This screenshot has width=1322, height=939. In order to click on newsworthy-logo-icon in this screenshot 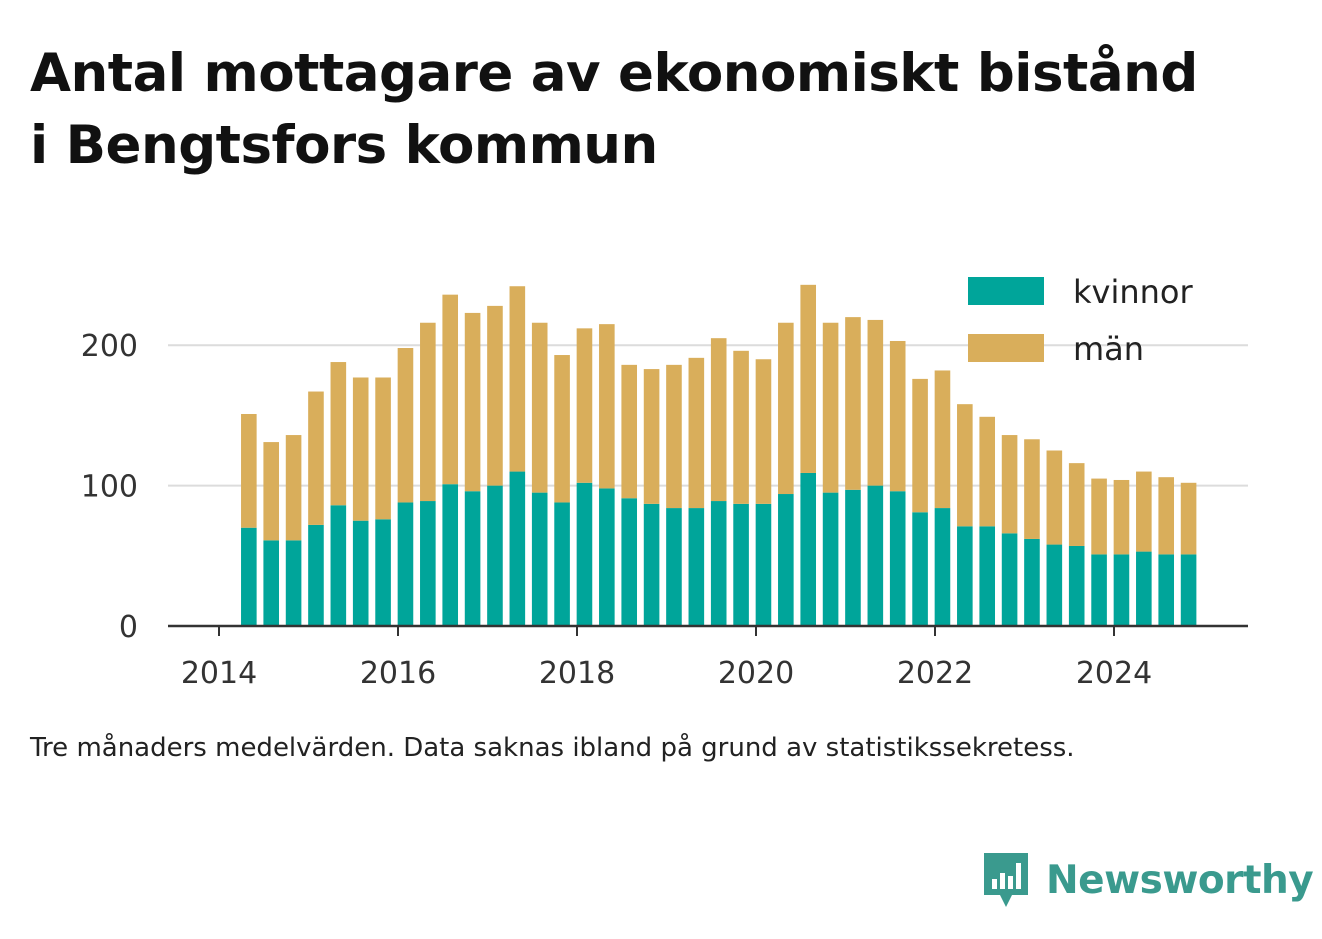, I will do `click(1006, 880)`.